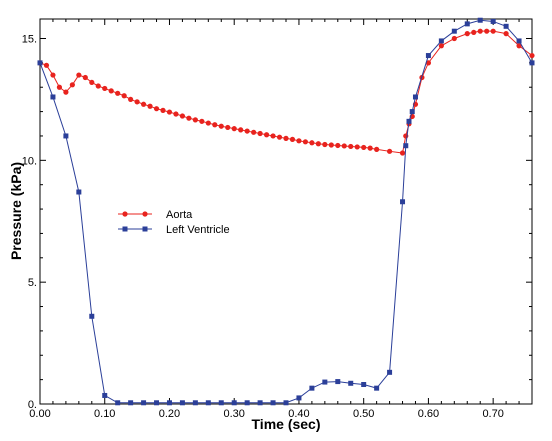 This screenshot has height=441, width=552. Describe the element at coordinates (174, 222) in the screenshot. I see `legend: Aorta Left Ventricle` at that location.